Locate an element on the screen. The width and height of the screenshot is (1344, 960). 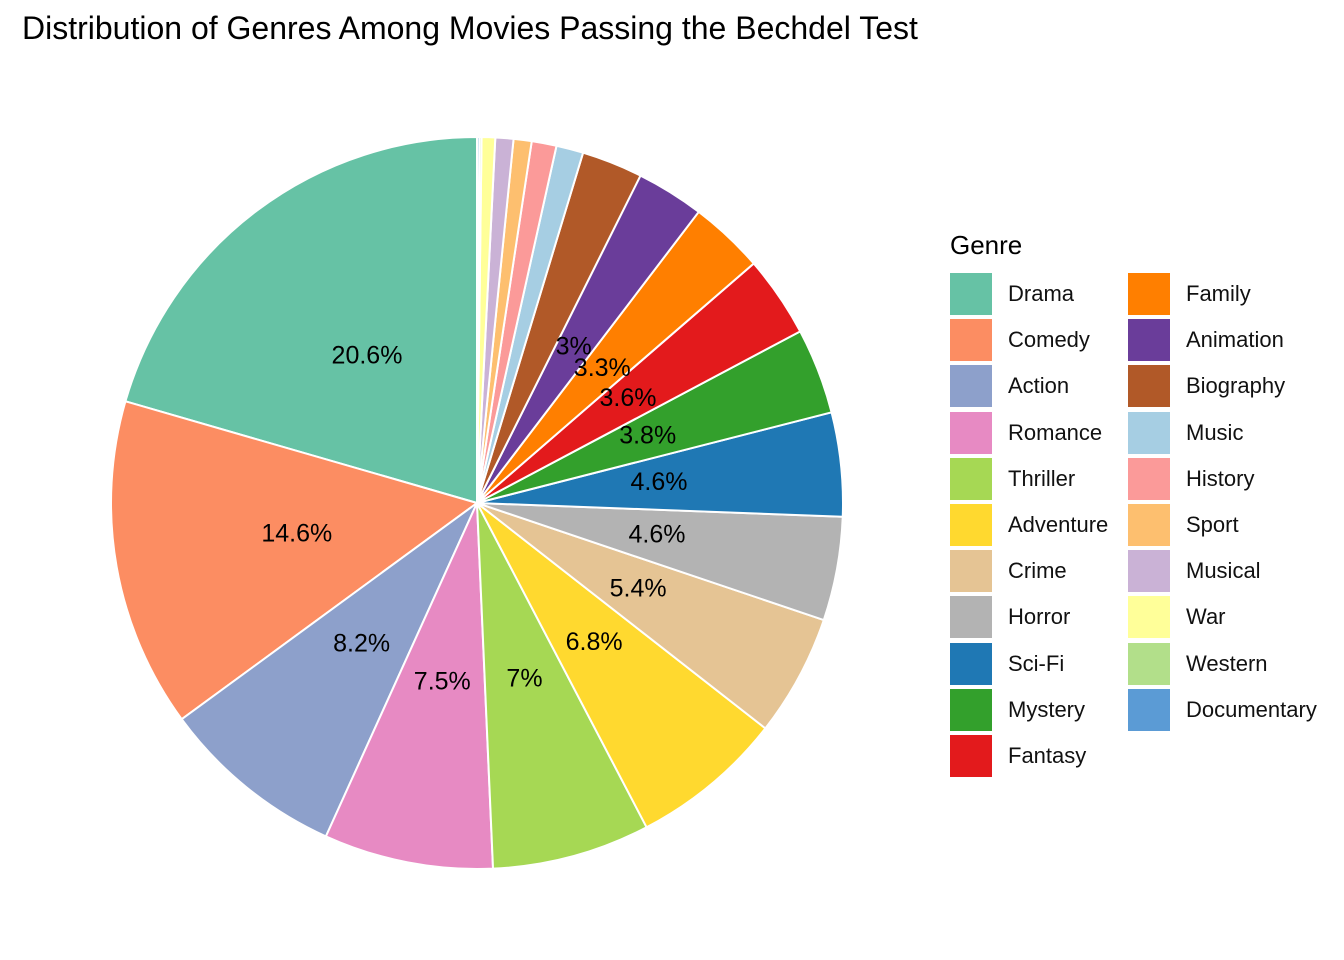
legend-title: Genre is located at coordinates (986, 245).